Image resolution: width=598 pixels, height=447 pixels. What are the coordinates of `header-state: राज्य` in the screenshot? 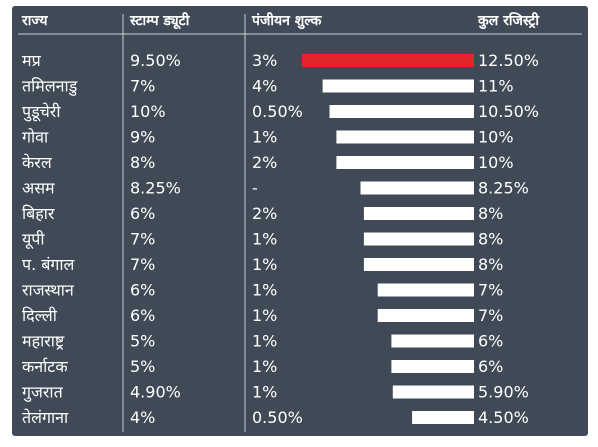 It's located at (34, 21).